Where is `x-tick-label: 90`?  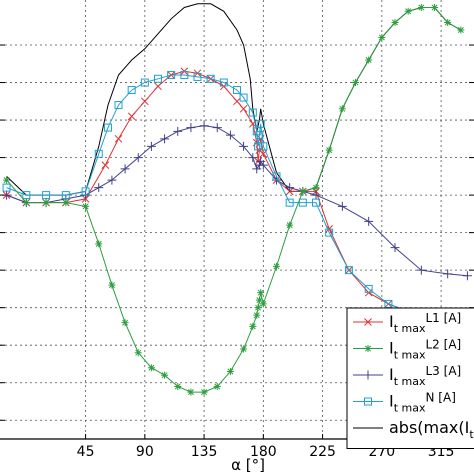 x-tick-label: 90 is located at coordinates (145, 452).